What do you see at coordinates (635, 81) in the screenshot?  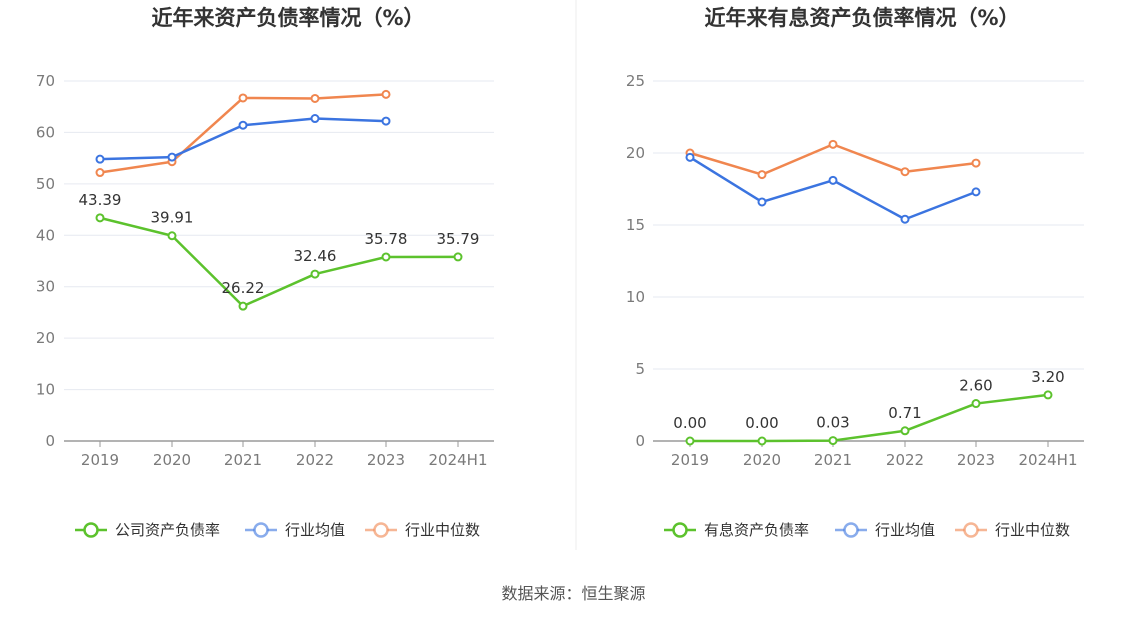 I see `right-y-tick-label: 25` at bounding box center [635, 81].